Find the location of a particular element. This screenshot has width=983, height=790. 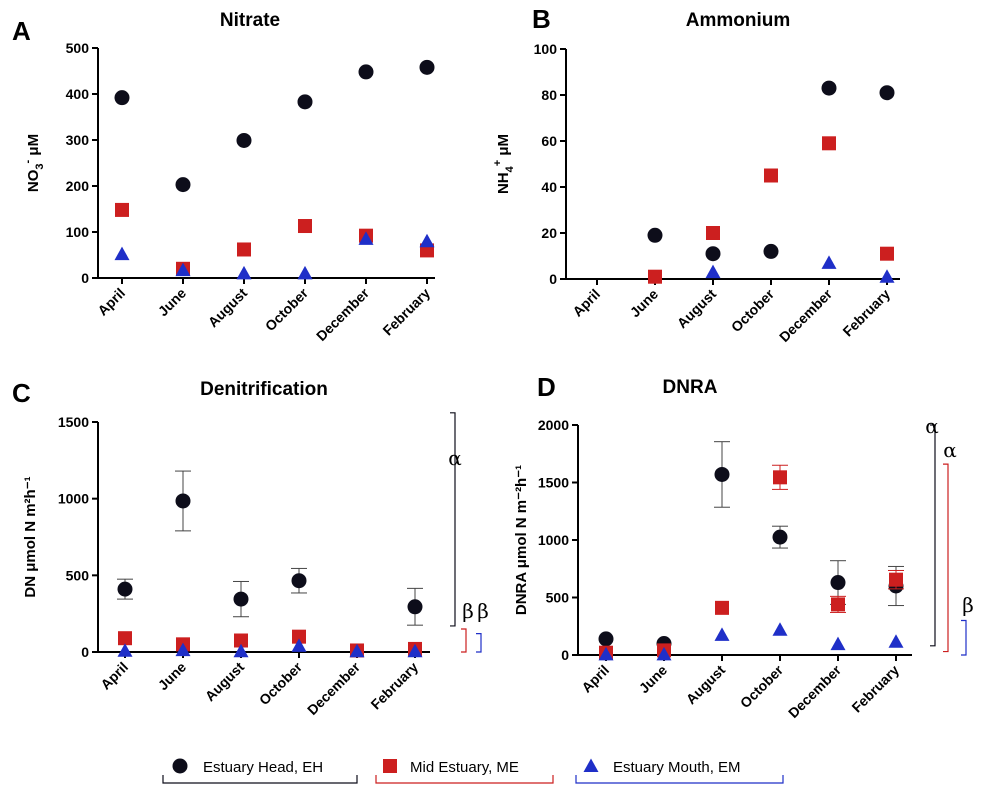

y-tick-label: 400 is located at coordinates (78, 94).